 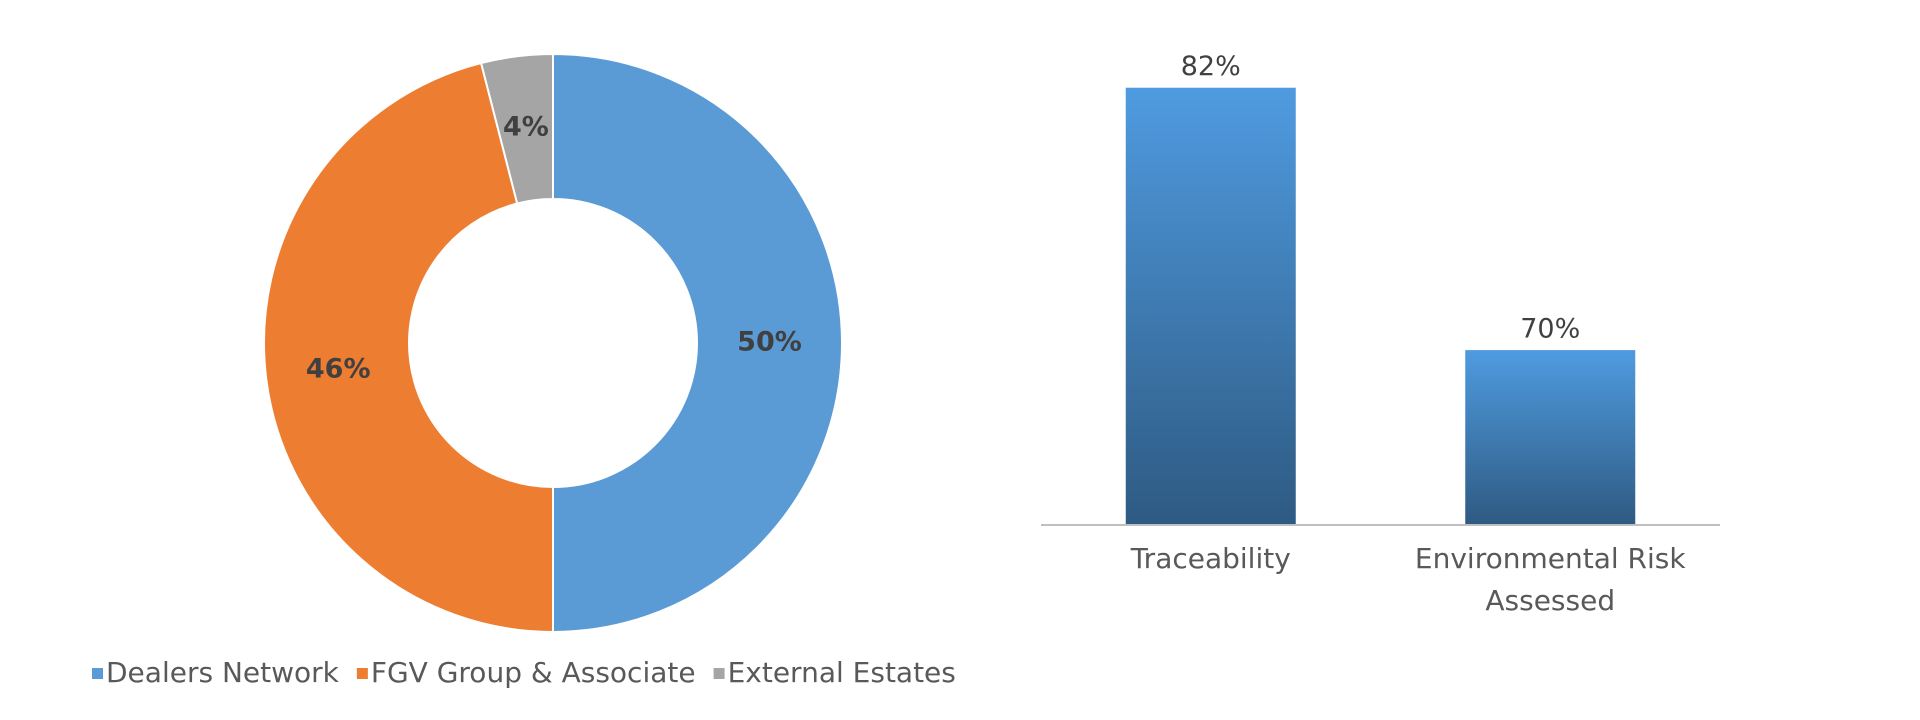 I want to click on slice-label: 46%, so click(x=338, y=369).